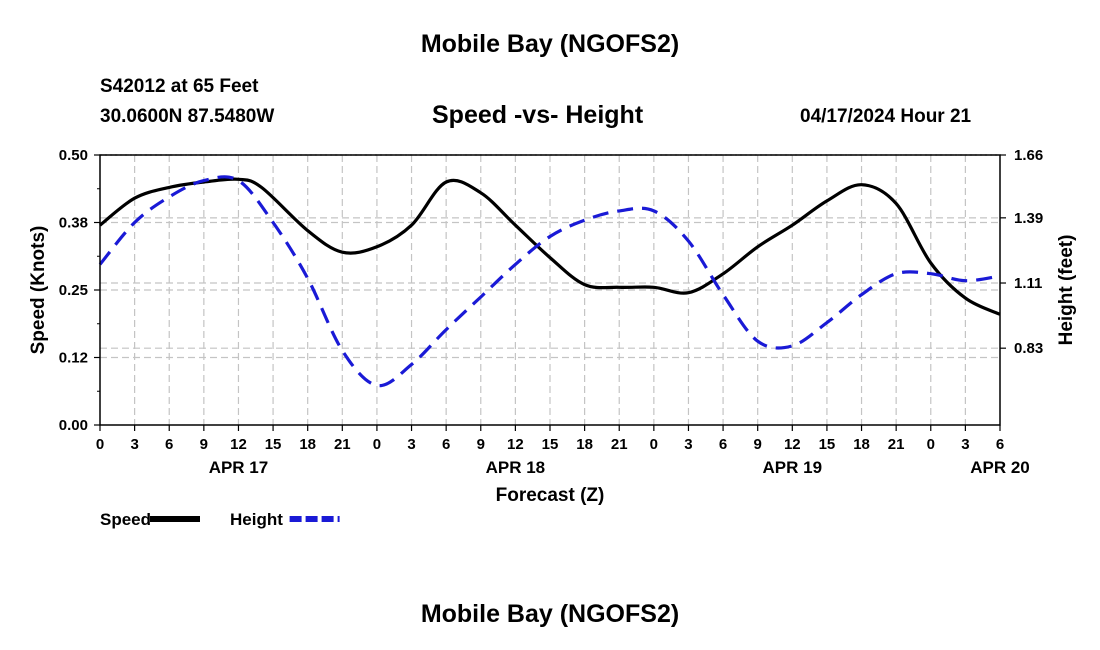 The width and height of the screenshot is (1100, 650). What do you see at coordinates (886, 116) in the screenshot?
I see `forecast-datetime: 04/17/2024 Hour 21` at bounding box center [886, 116].